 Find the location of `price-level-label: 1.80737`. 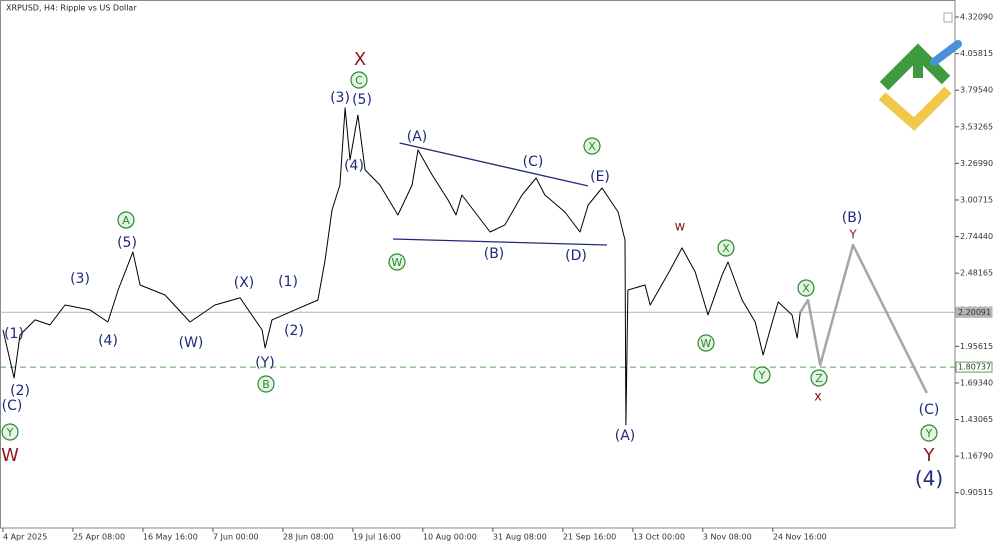

price-level-label: 1.80737 is located at coordinates (974, 367).